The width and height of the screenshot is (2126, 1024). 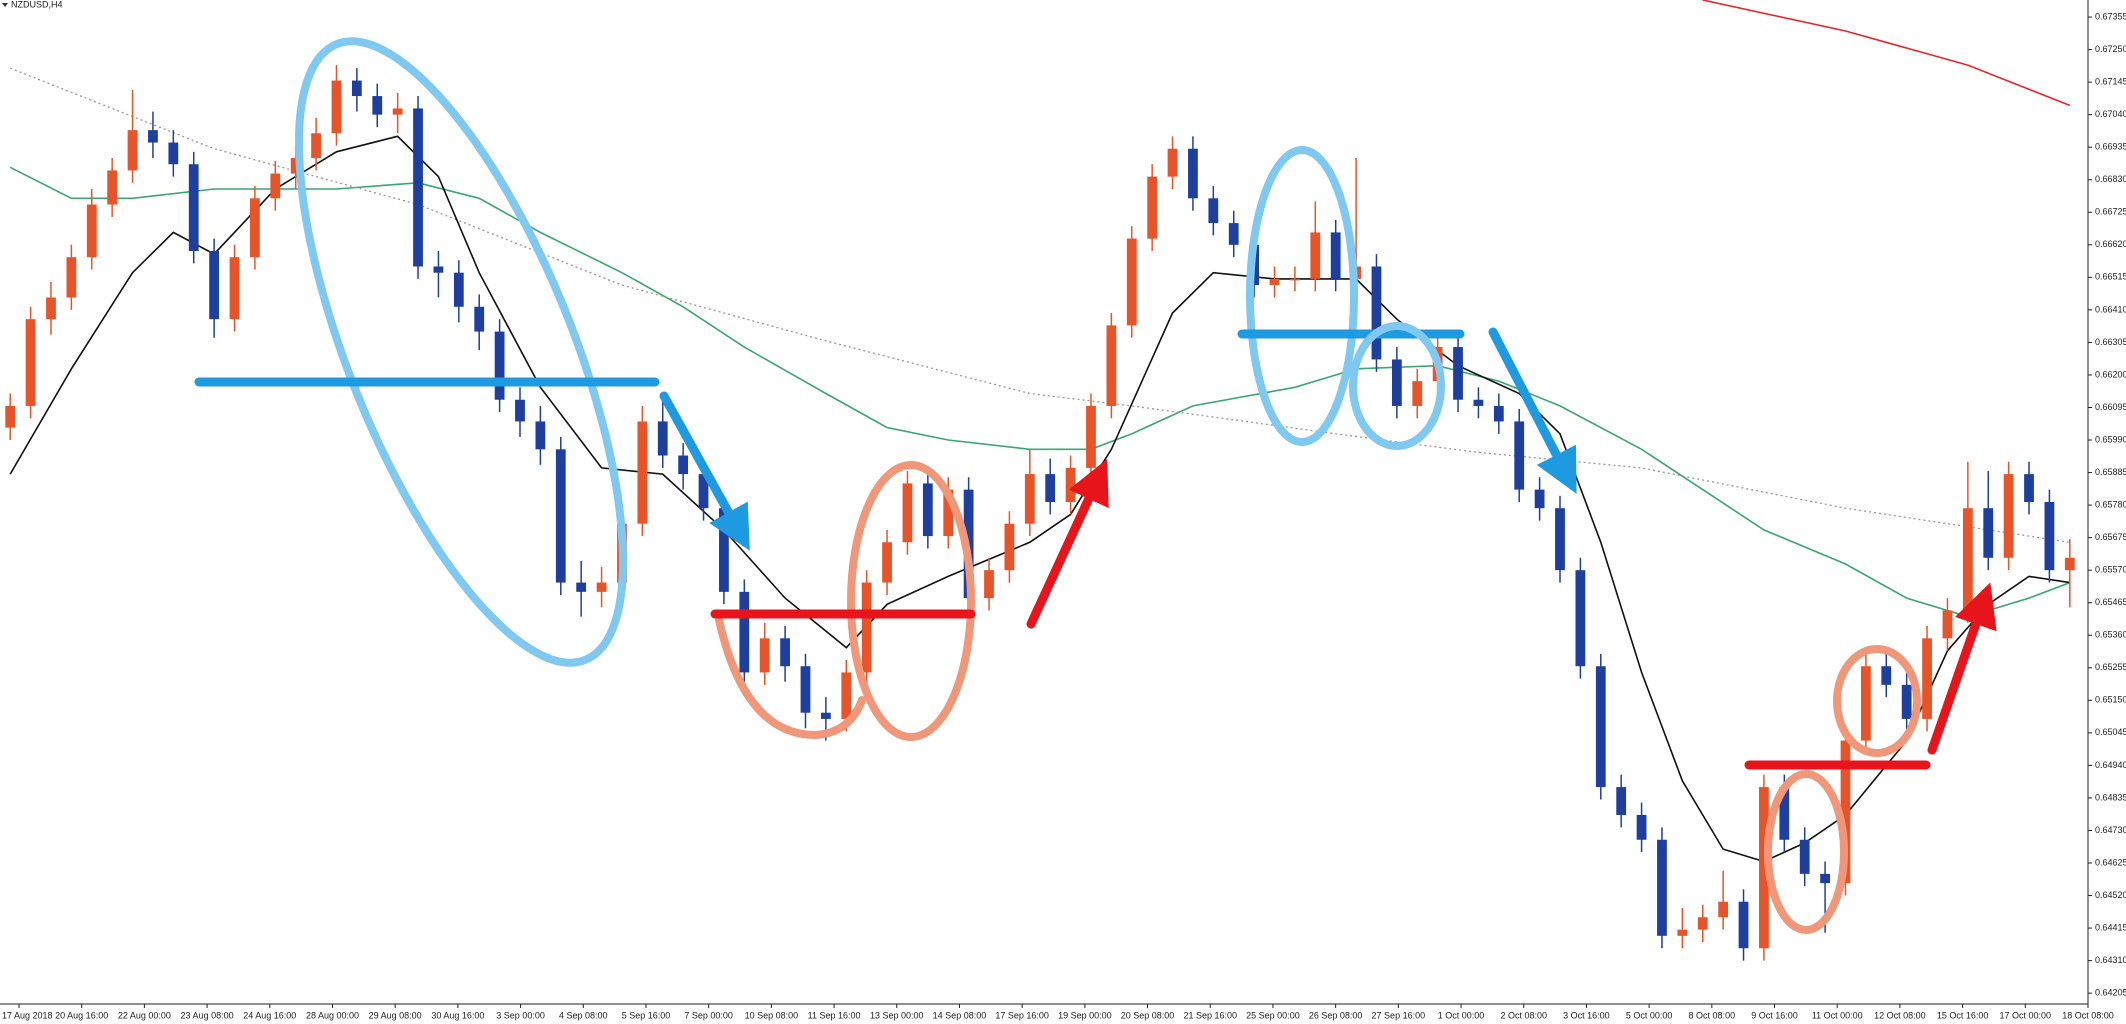 I want to click on x-tick-label: 29 Aug 08:00, so click(x=395, y=1015).